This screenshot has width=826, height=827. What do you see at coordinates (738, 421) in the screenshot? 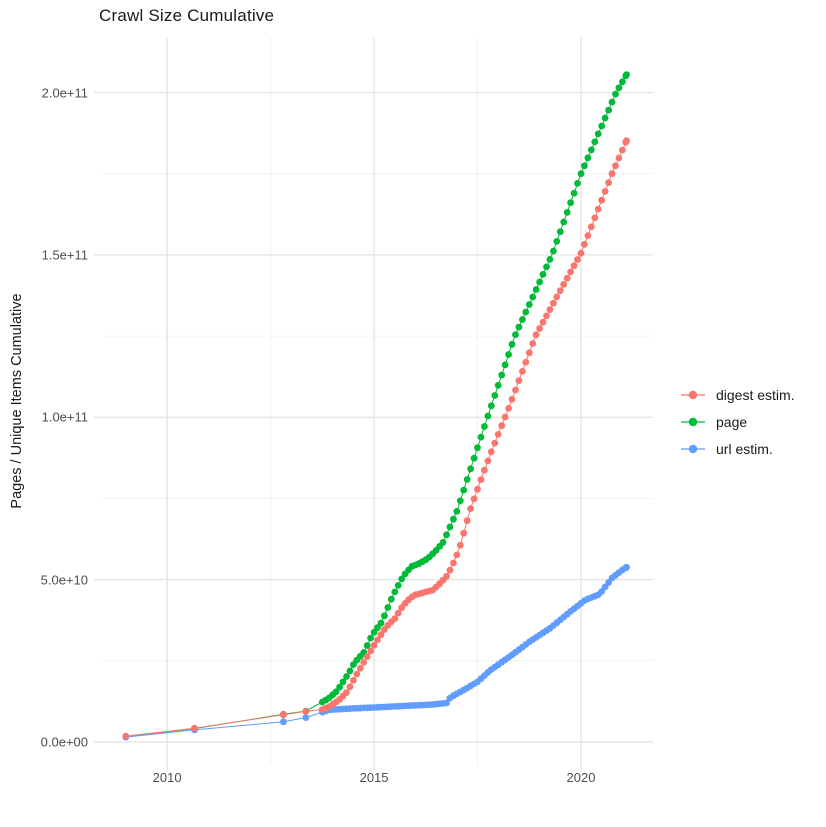
I see `legend: digest estim. page url estim.` at bounding box center [738, 421].